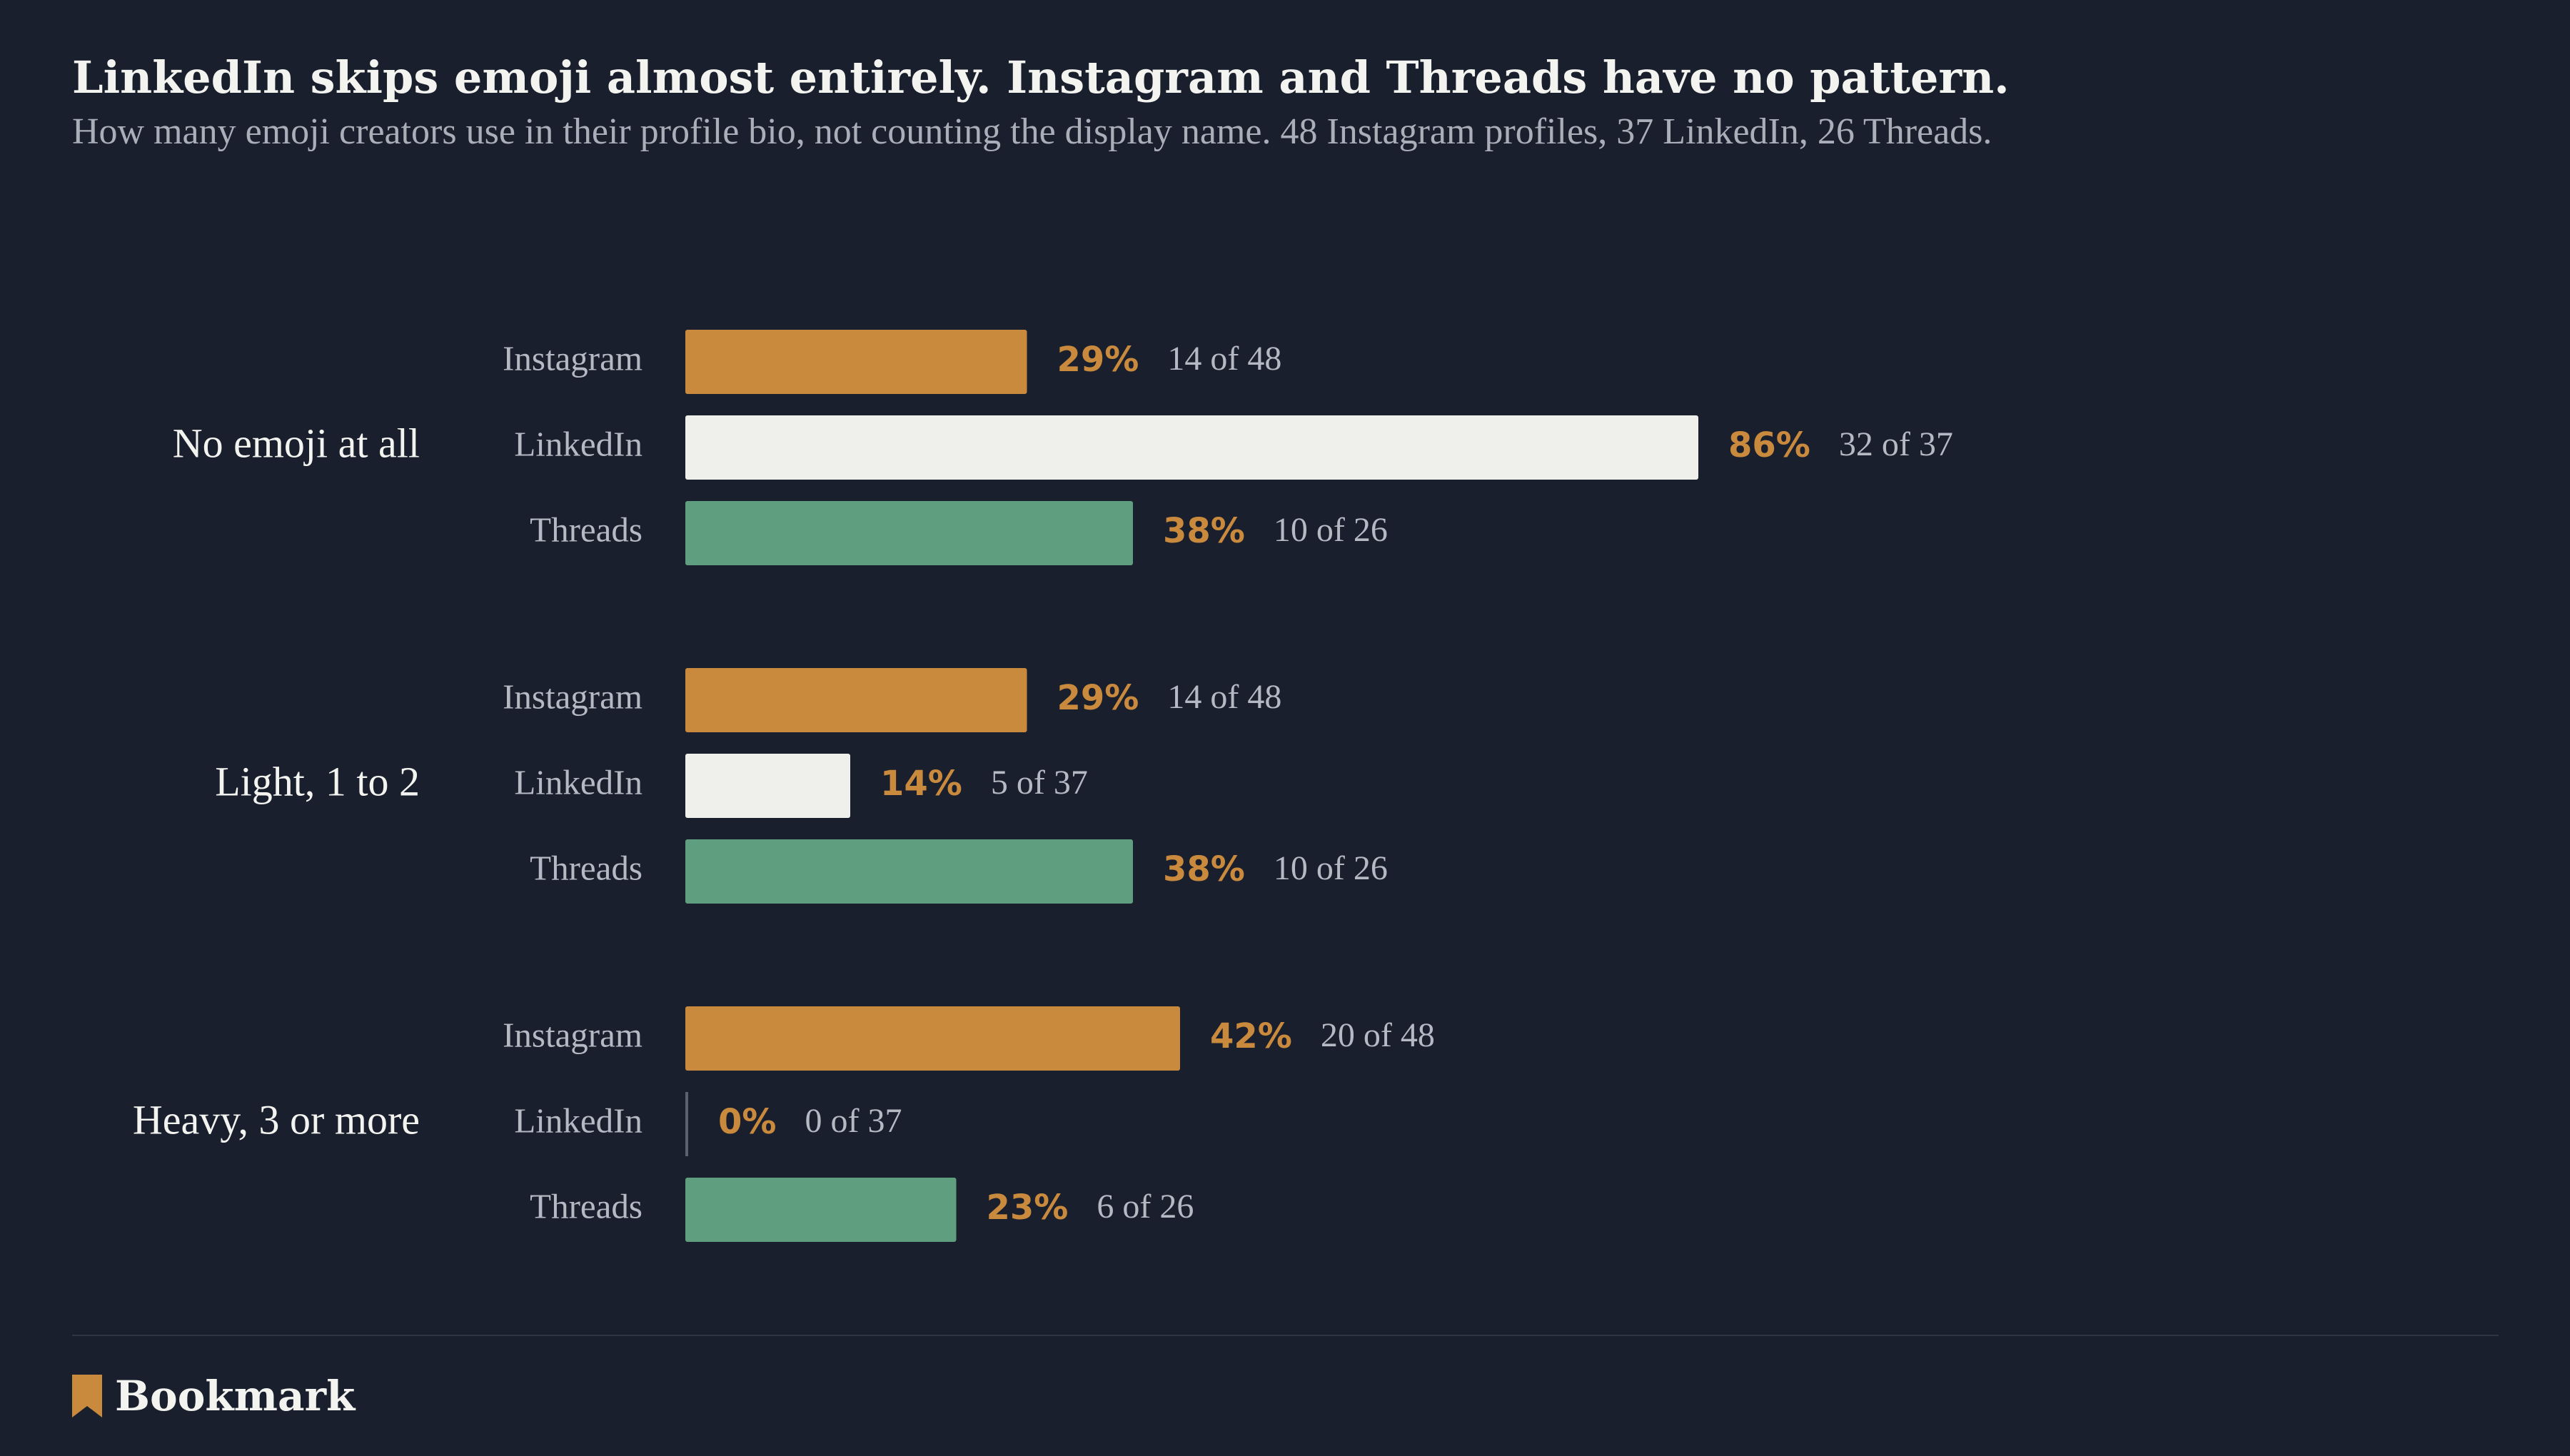 The height and width of the screenshot is (1456, 2570). I want to click on brand-name: Bookmark, so click(235, 1396).